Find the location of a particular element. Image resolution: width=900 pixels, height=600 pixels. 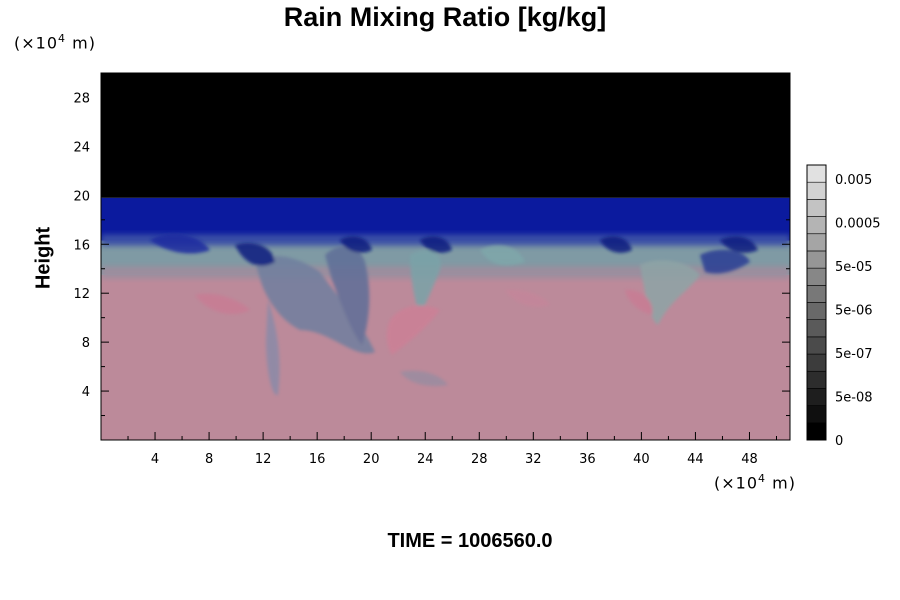

y-unit-label: (×104 m) is located at coordinates (55, 42).